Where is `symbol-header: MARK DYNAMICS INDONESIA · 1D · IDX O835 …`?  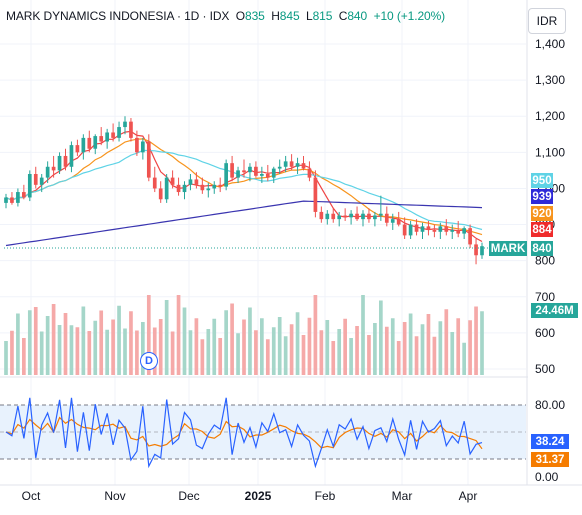
symbol-header: MARK DYNAMICS INDONESIA · 1D · IDX O835 … is located at coordinates (225, 16).